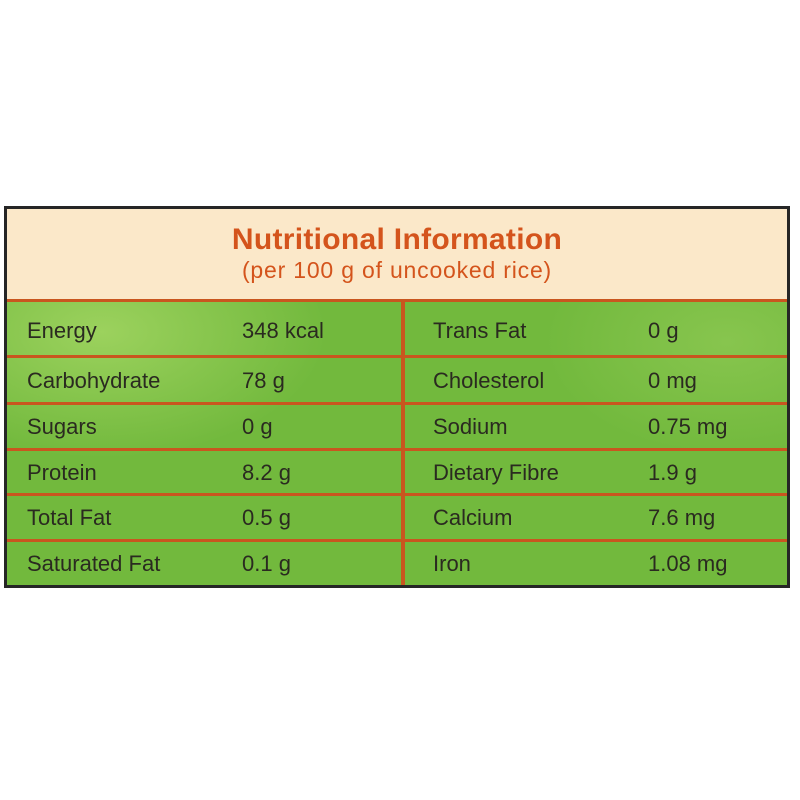 This screenshot has height=800, width=800. What do you see at coordinates (94, 380) in the screenshot?
I see `nutrient-name: Carbohydrate` at bounding box center [94, 380].